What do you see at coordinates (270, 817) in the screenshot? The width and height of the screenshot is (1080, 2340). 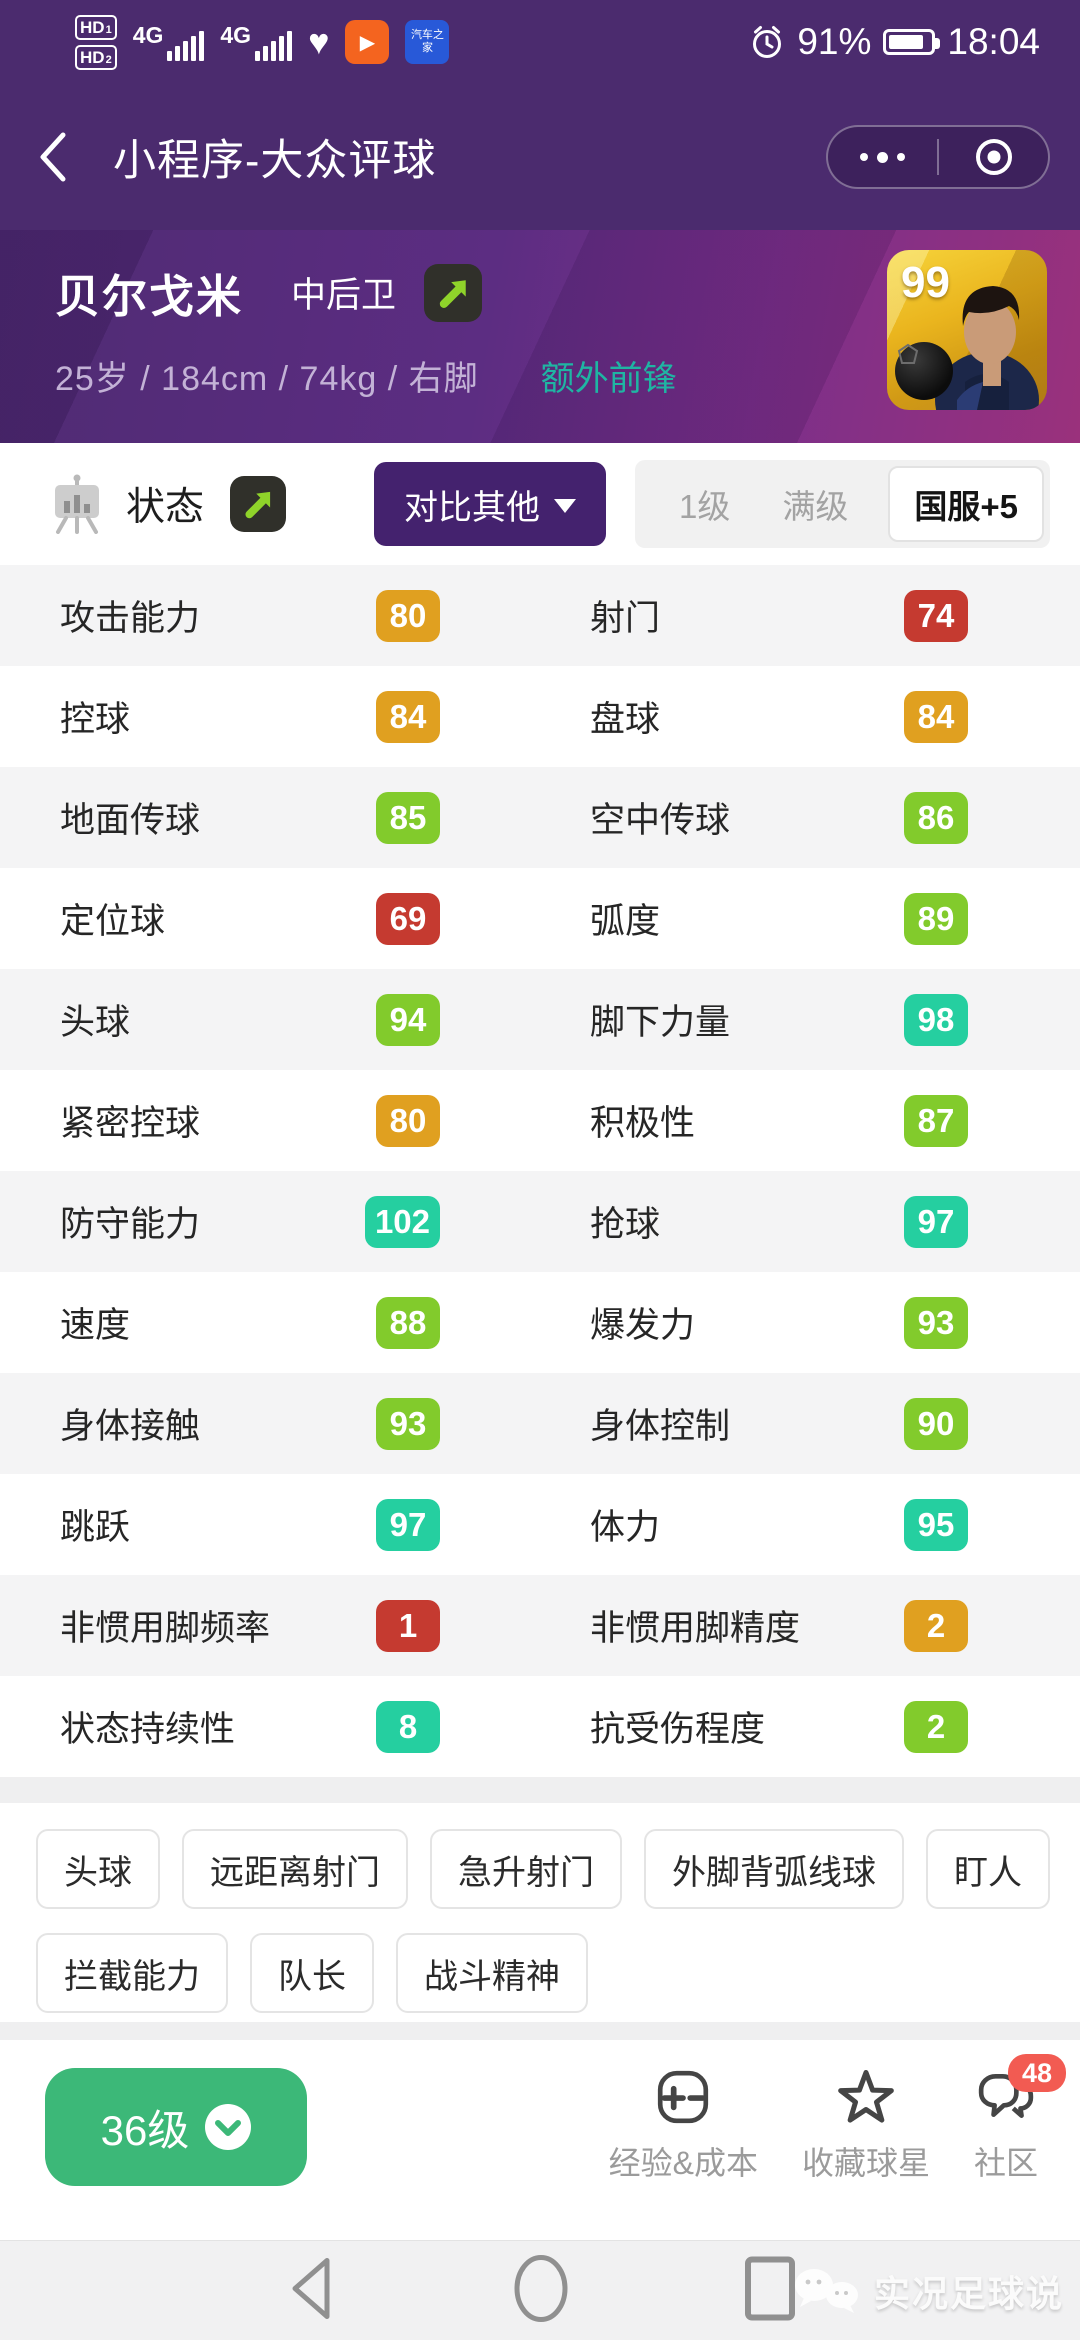 I see `stat-cell: 地面传球 85` at bounding box center [270, 817].